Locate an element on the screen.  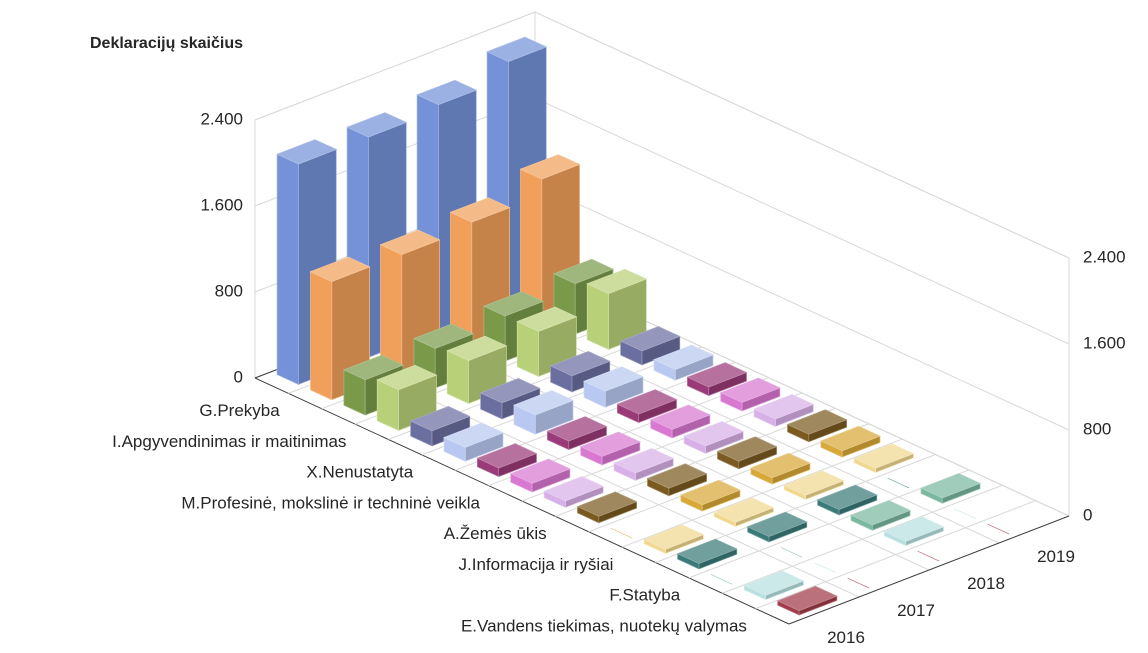
y2-tick-label: 0 is located at coordinates (1087, 514).